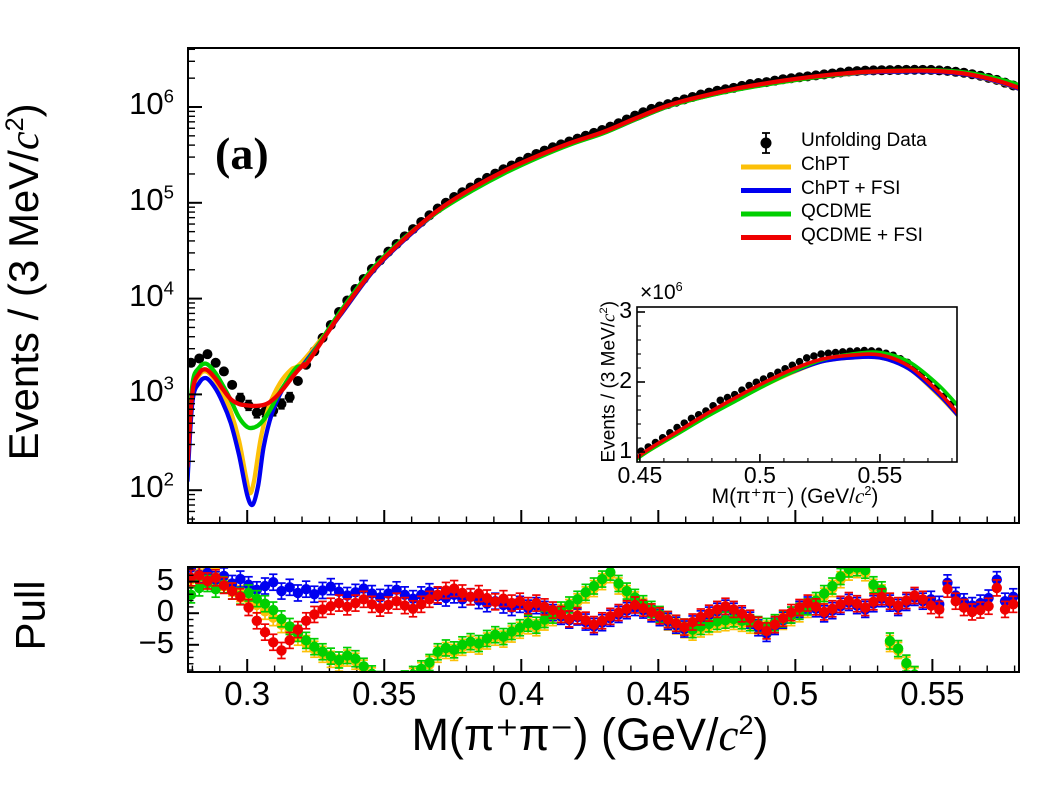  Describe the element at coordinates (766, 186) in the screenshot. I see `legend` at that location.